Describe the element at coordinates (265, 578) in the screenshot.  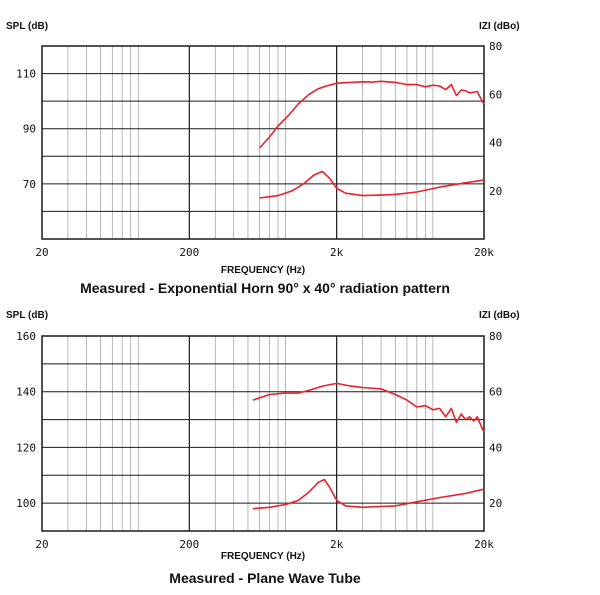
I see `chart-caption: Measured - Plane Wave Tube` at that location.